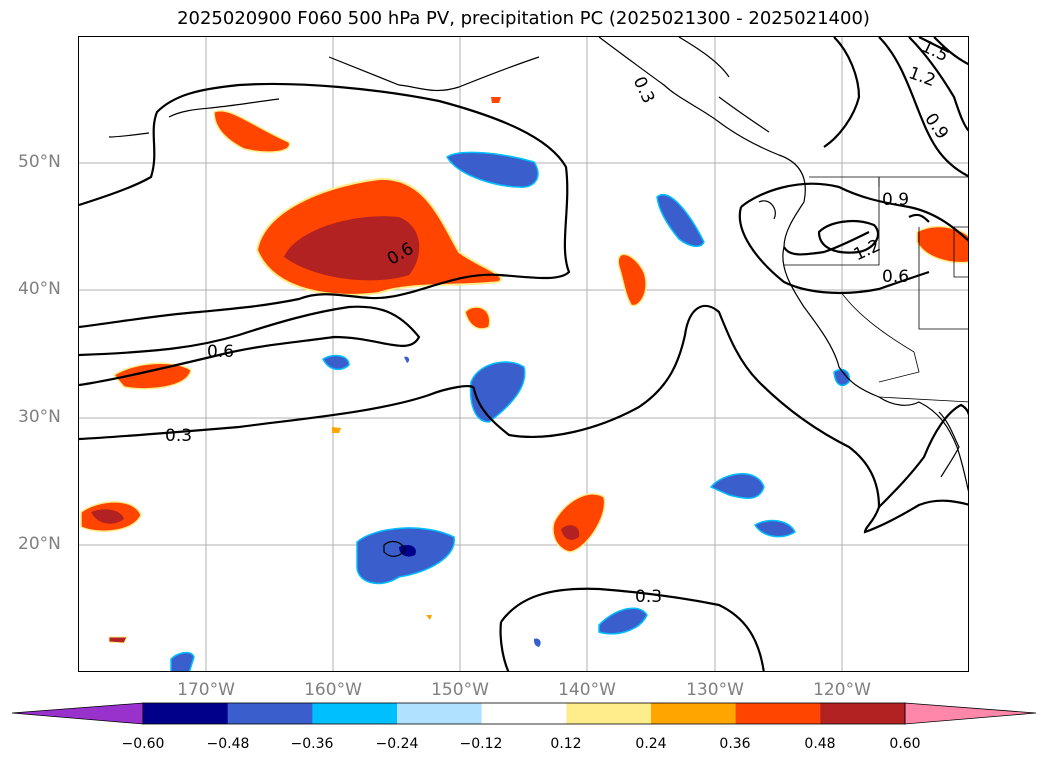 This screenshot has width=1047, height=765. I want to click on colorbar-extend-low, so click(77, 713).